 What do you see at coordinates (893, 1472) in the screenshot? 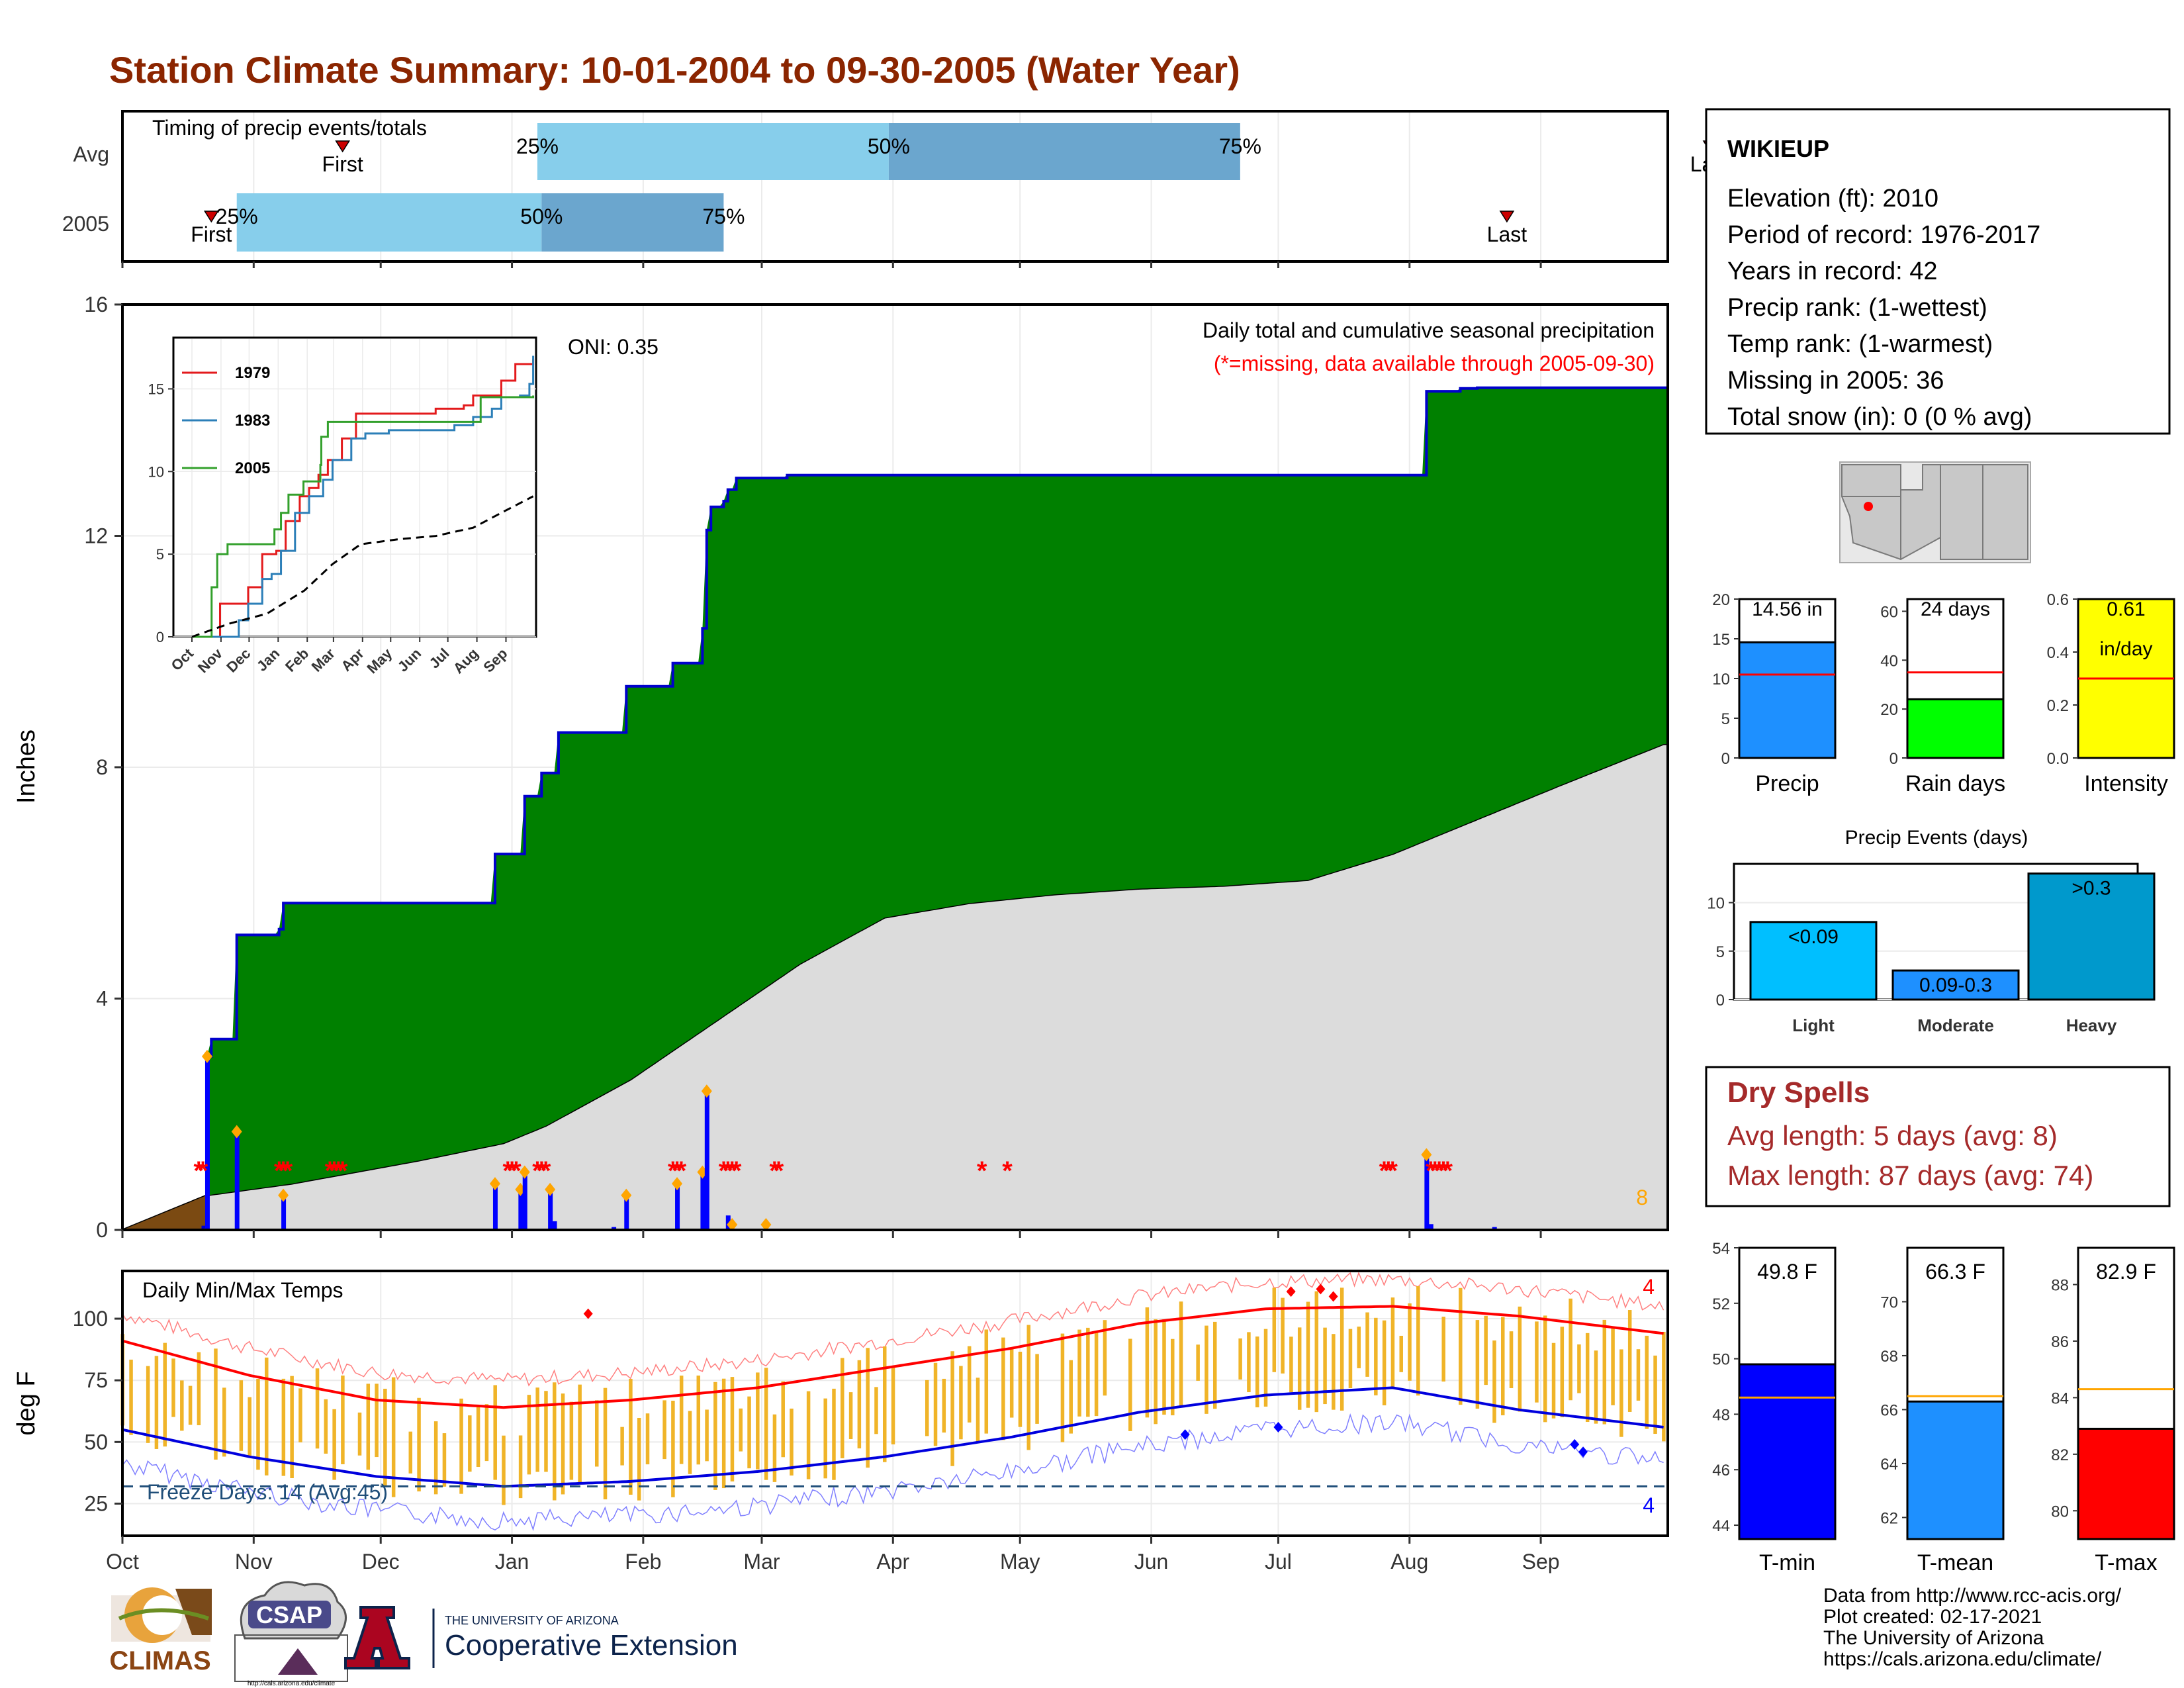
I see `record-min-line` at bounding box center [893, 1472].